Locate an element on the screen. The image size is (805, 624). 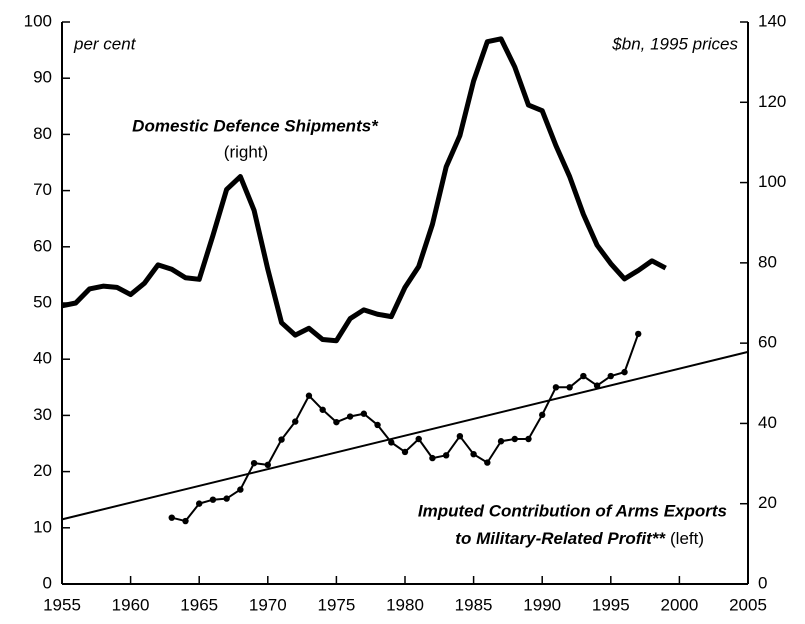
y-tick-label: 20 is located at coordinates (42, 470).